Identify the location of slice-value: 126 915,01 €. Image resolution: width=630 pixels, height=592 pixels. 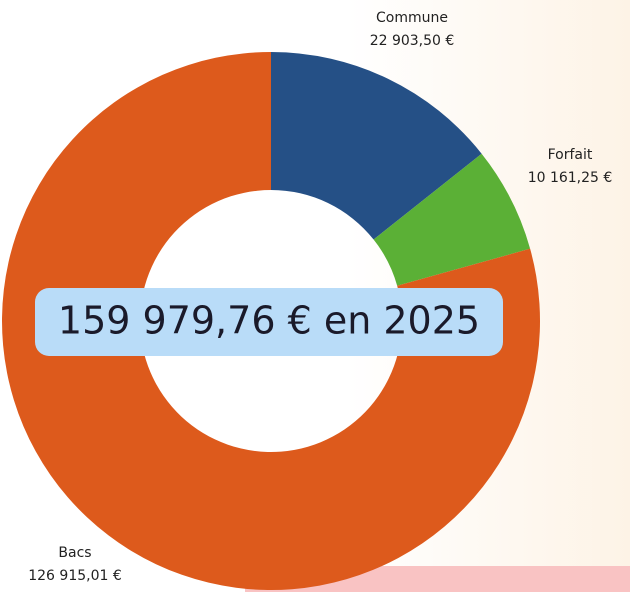
(75, 576).